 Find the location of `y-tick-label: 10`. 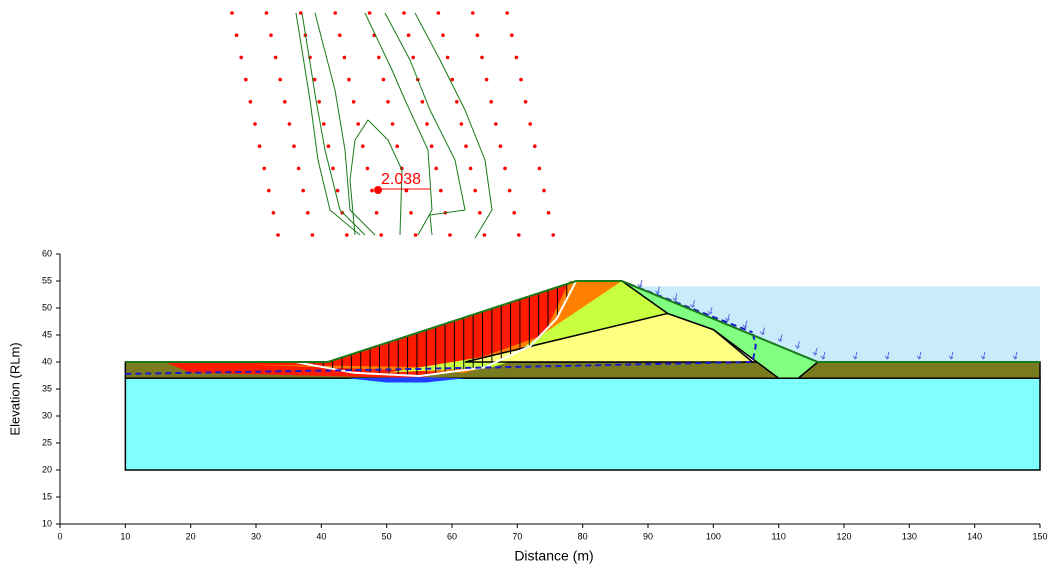

y-tick-label: 10 is located at coordinates (47, 523).